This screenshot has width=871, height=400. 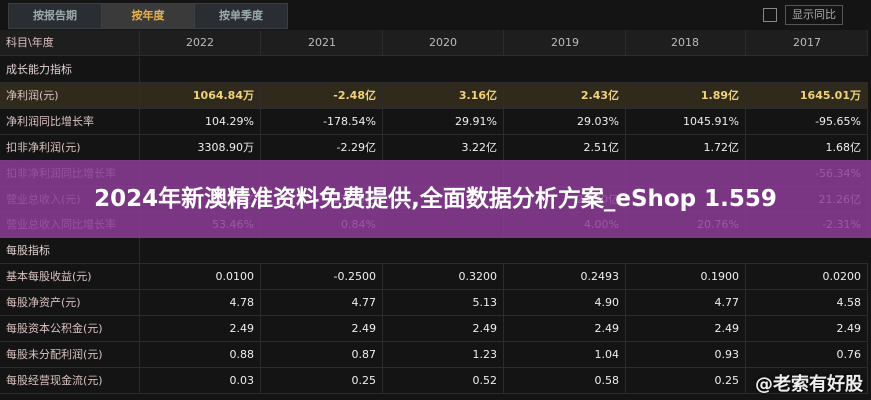 What do you see at coordinates (443, 95) in the screenshot?
I see `value-cell: 3.16亿` at bounding box center [443, 95].